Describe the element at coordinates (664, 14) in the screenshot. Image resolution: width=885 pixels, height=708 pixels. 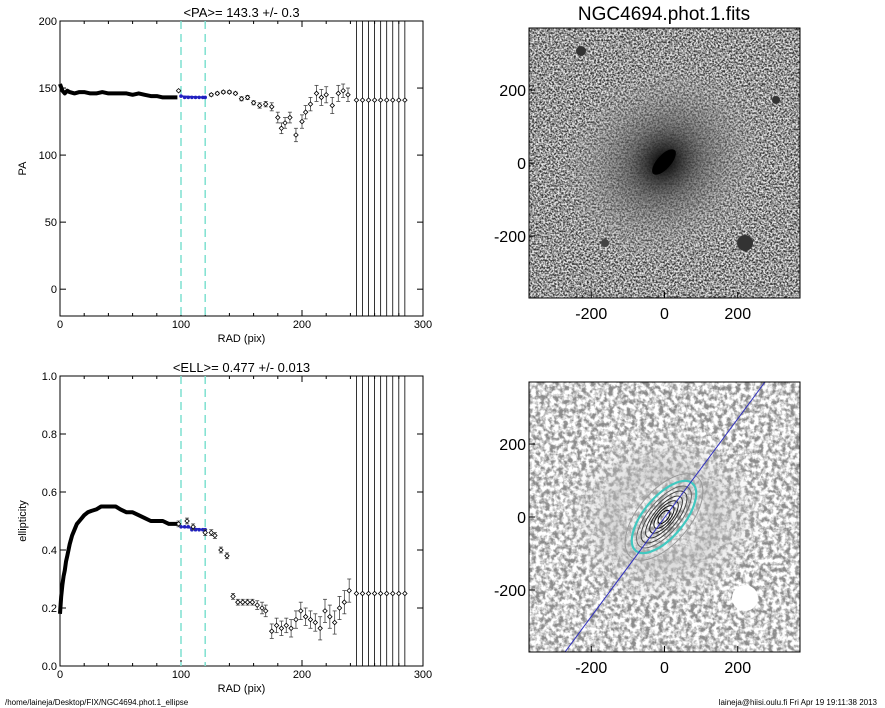
I see `image-title: NGC4694.phot.1.fits` at that location.